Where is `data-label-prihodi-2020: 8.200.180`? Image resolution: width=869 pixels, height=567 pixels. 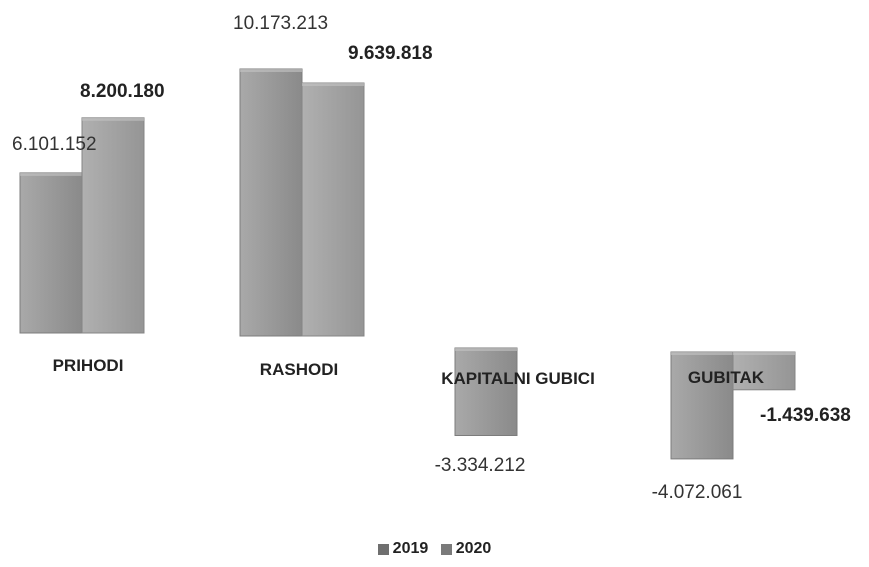
data-label-prihodi-2020: 8.200.180 is located at coordinates (122, 91).